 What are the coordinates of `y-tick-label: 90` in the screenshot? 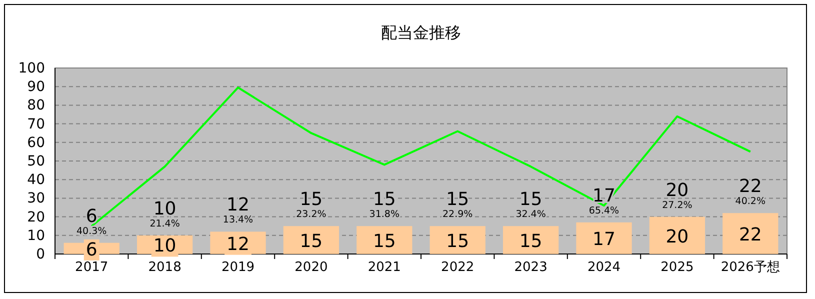 It's located at (36, 87).